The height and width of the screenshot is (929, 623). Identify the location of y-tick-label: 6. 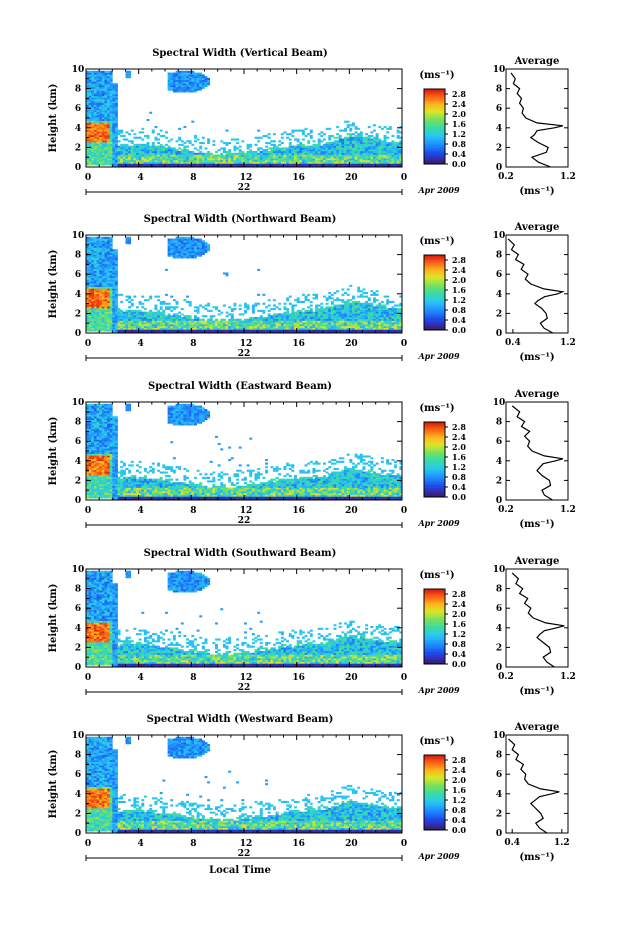
(78, 109).